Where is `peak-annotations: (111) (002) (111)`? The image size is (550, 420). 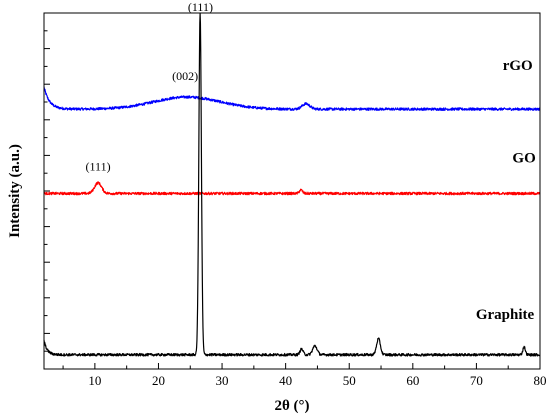 peak-annotations: (111) (002) (111) is located at coordinates (148, 86).